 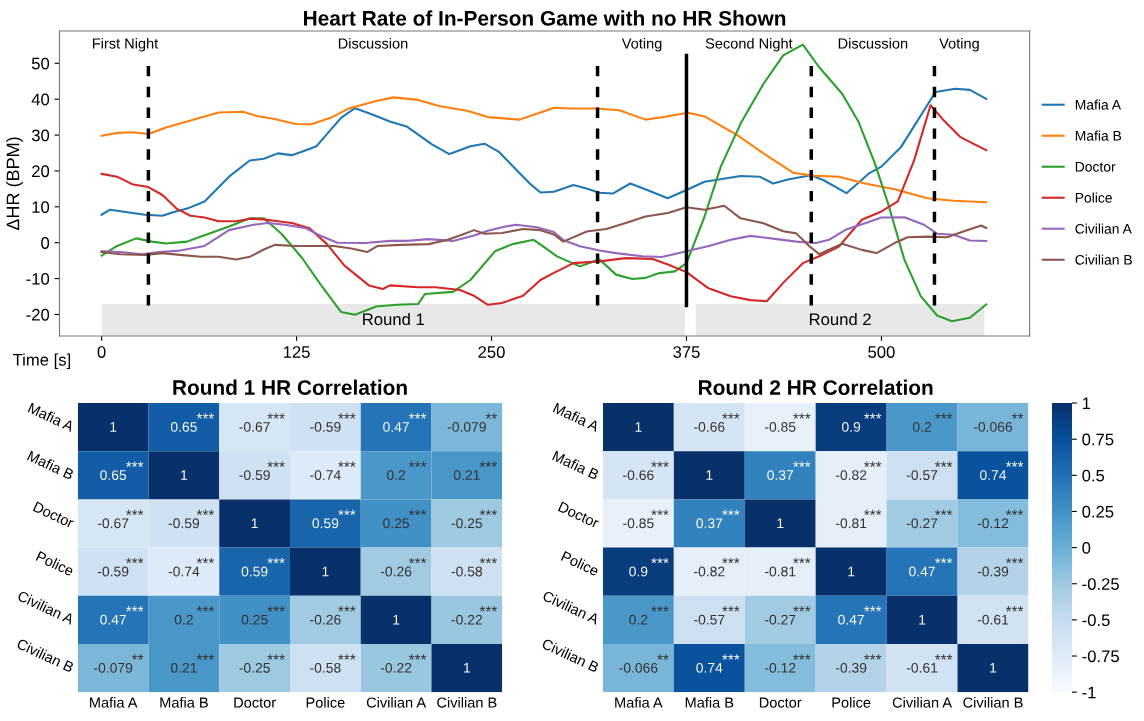 I want to click on data-label: 0.21***, so click(x=192, y=663).